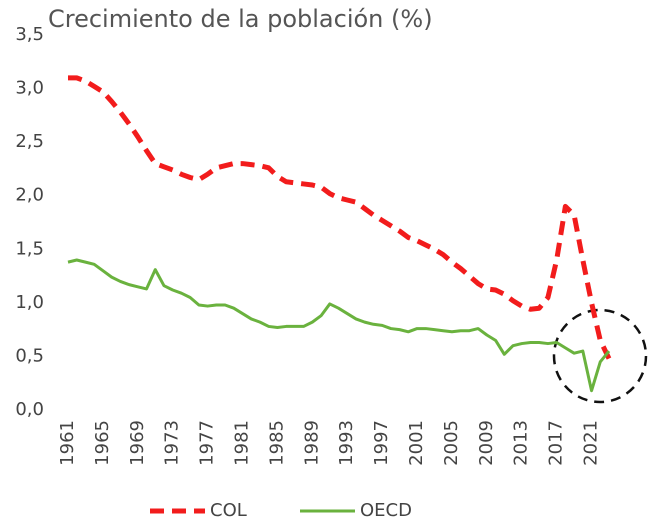 Image resolution: width=649 pixels, height=522 pixels. What do you see at coordinates (381, 443) in the screenshot?
I see `x-tick-label: 1997` at bounding box center [381, 443].